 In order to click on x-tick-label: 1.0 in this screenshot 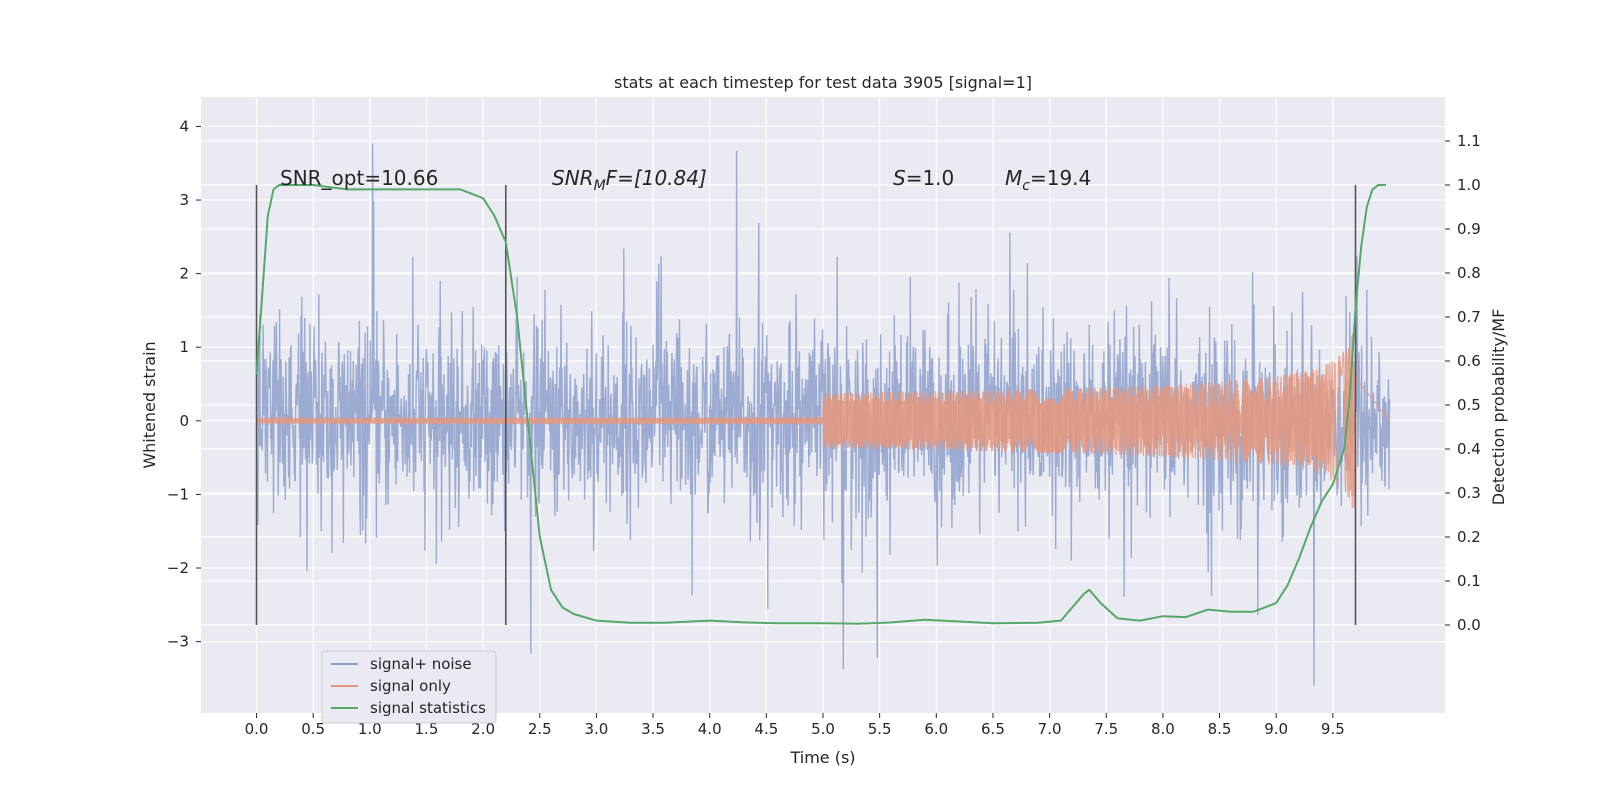, I will do `click(370, 729)`.